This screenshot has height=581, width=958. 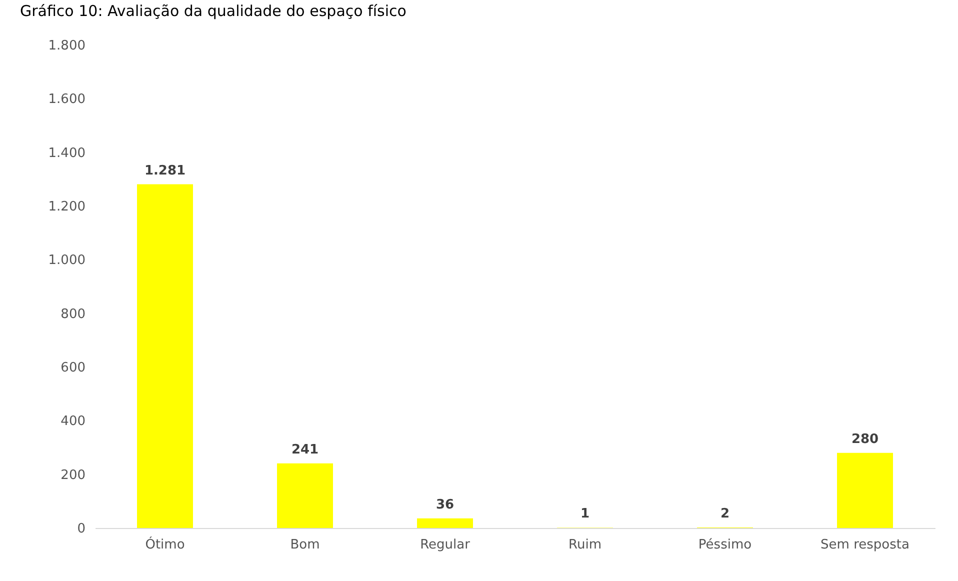 What do you see at coordinates (585, 514) in the screenshot?
I see `data-label: 1` at bounding box center [585, 514].